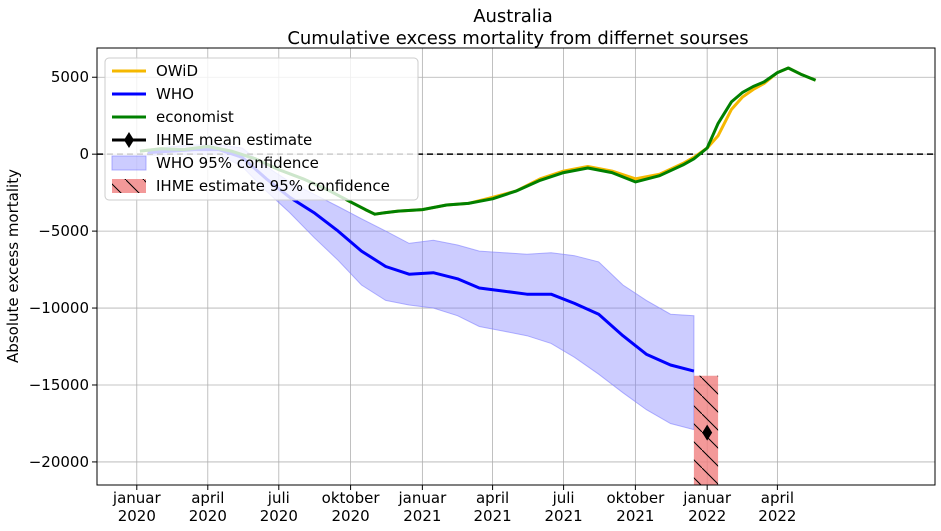 The width and height of the screenshot is (941, 531). Describe the element at coordinates (13, 266) in the screenshot. I see `y-axis-label: Absolute excess mortality` at that location.